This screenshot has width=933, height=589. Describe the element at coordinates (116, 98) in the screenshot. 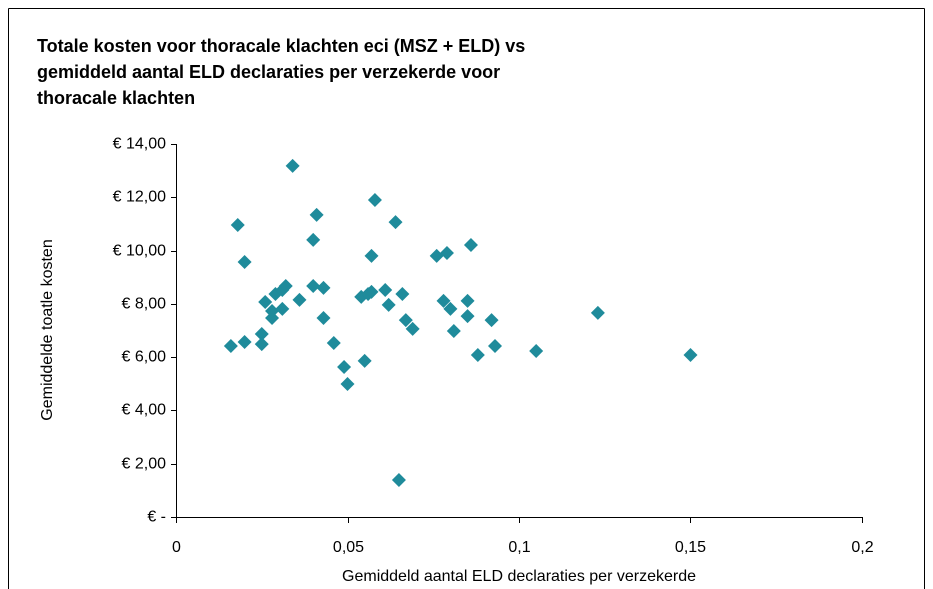

I see `chart-title: thoracale klachten` at that location.